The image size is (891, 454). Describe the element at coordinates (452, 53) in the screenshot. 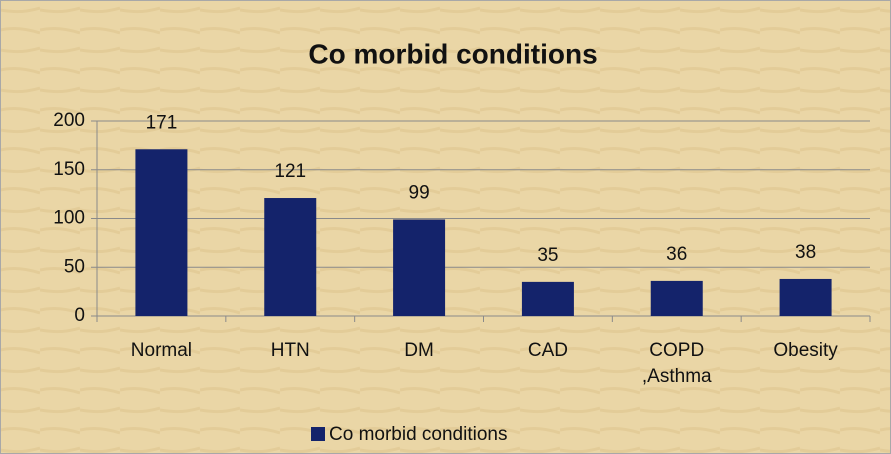

I see `chart-title: Co morbid conditions` at that location.